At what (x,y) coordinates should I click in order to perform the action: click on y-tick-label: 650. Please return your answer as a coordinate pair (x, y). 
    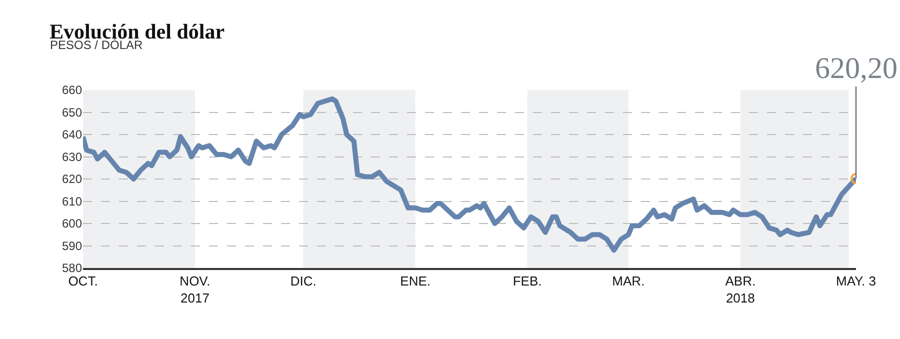
    Looking at the image, I should click on (72, 112).